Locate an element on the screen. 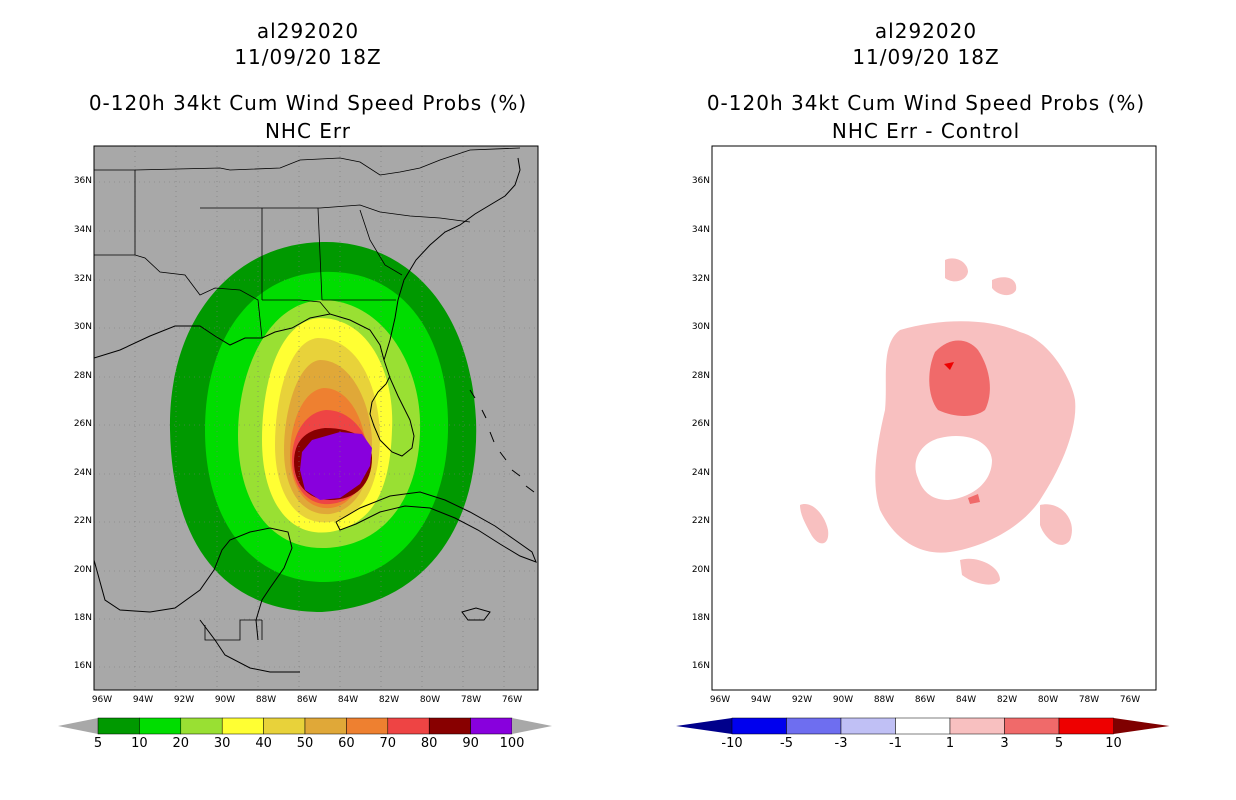  left-colorbar-label: 5 is located at coordinates (98, 743).